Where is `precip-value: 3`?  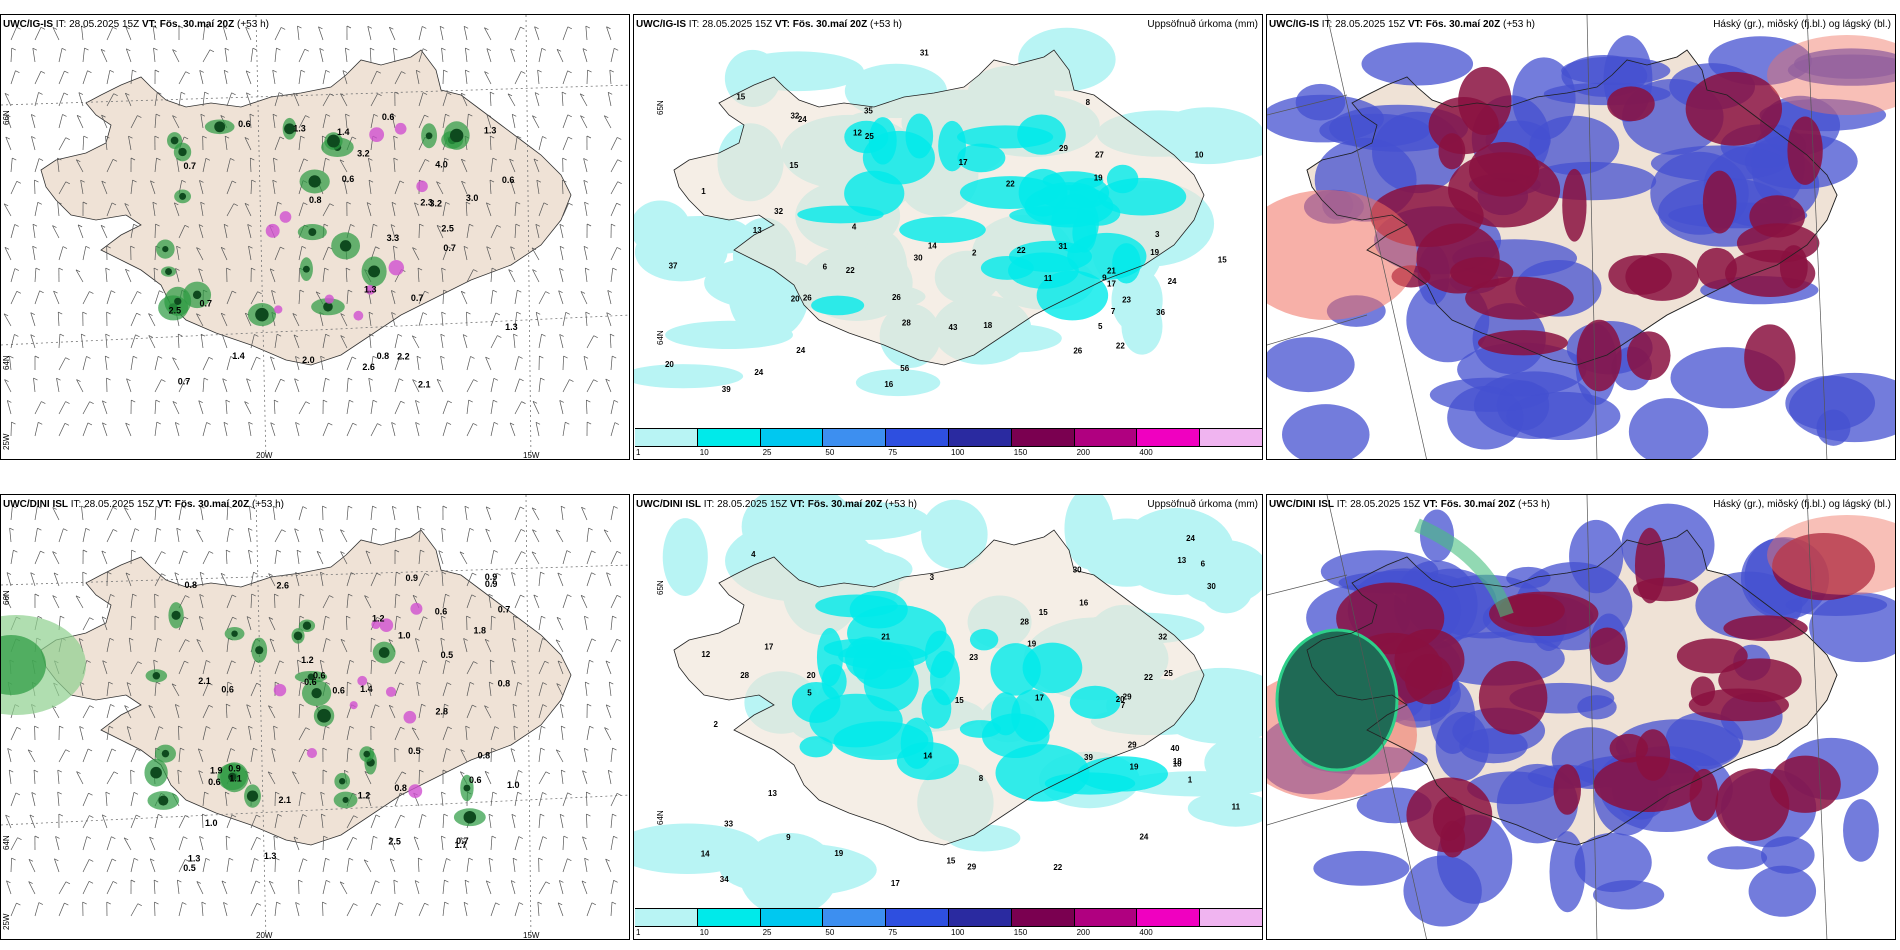 precip-value: 3 is located at coordinates (932, 577).